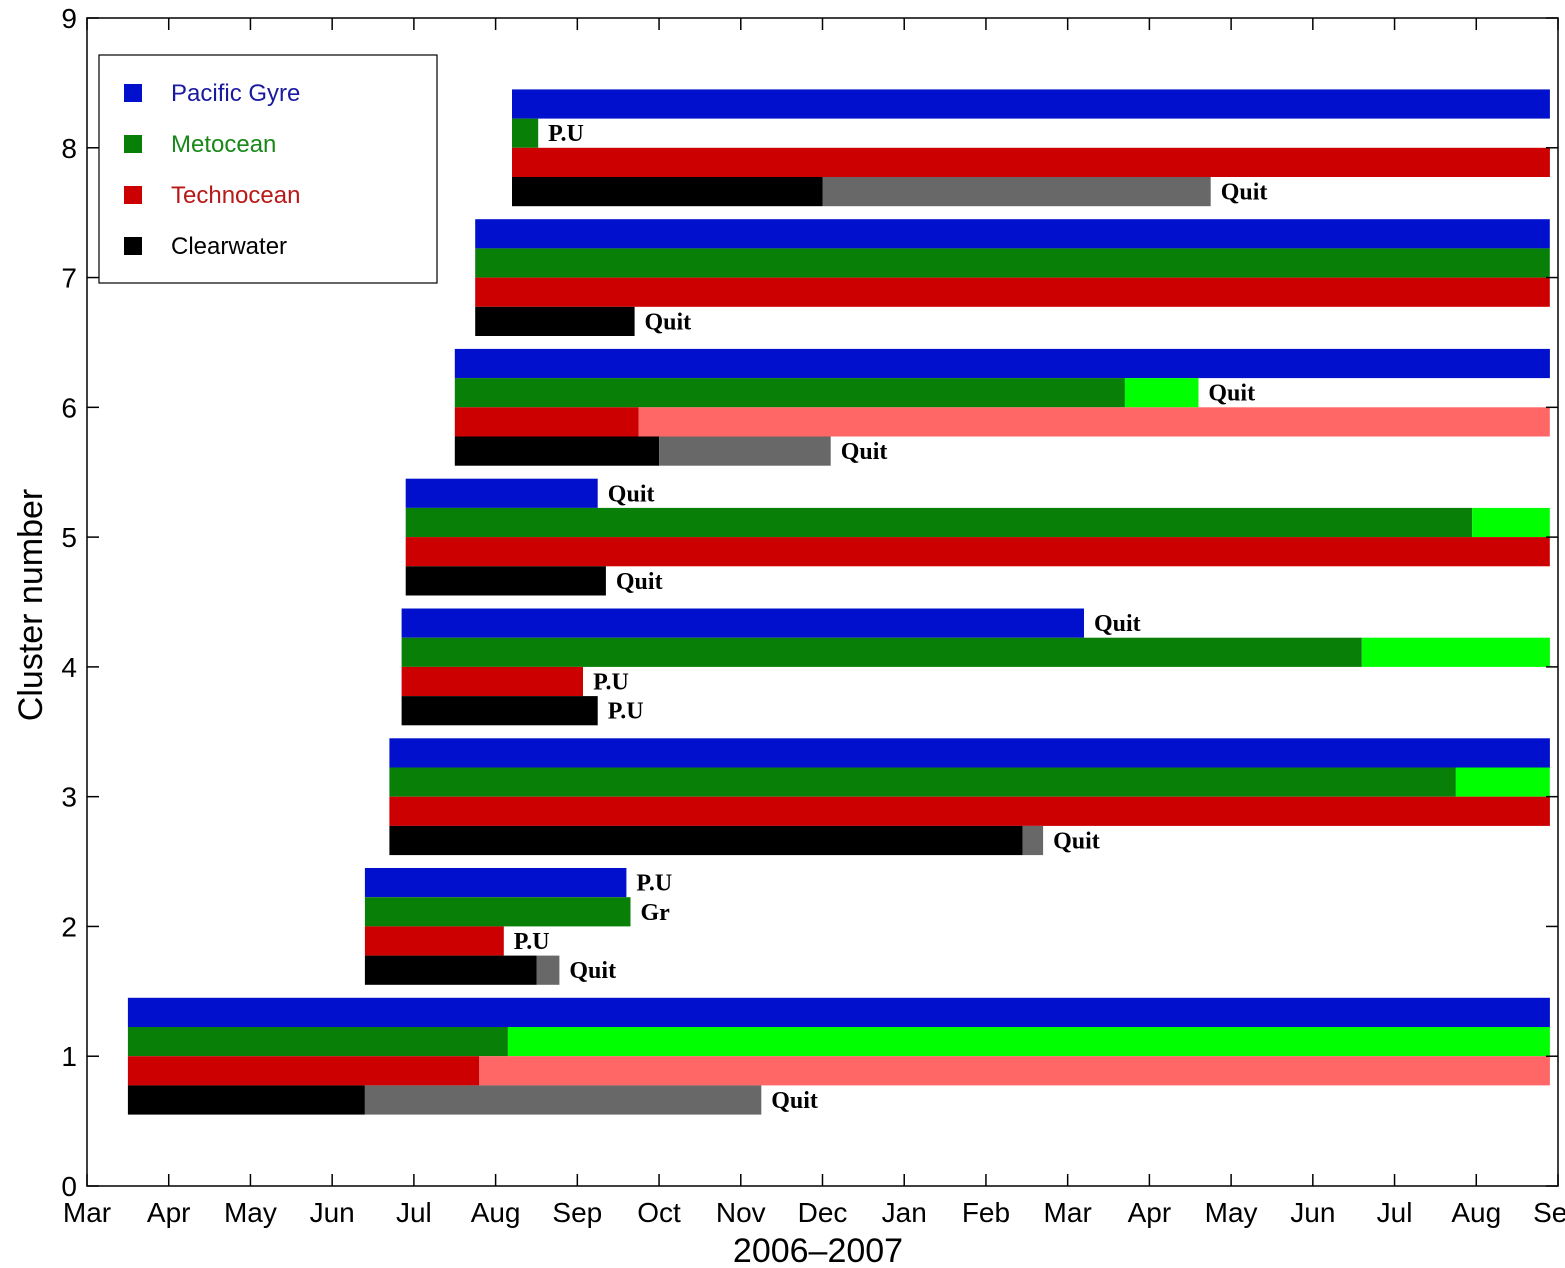 The image size is (1565, 1268). I want to click on bar-label-cluster-4-pacific-gyre: Quit, so click(1117, 624).